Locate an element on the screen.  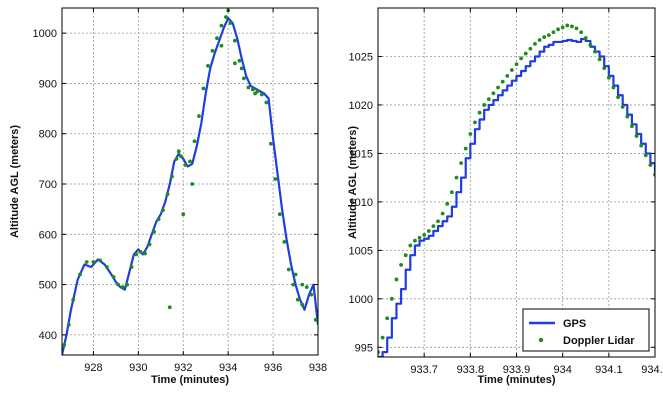
x-tick-label: 928 is located at coordinates (93, 368).